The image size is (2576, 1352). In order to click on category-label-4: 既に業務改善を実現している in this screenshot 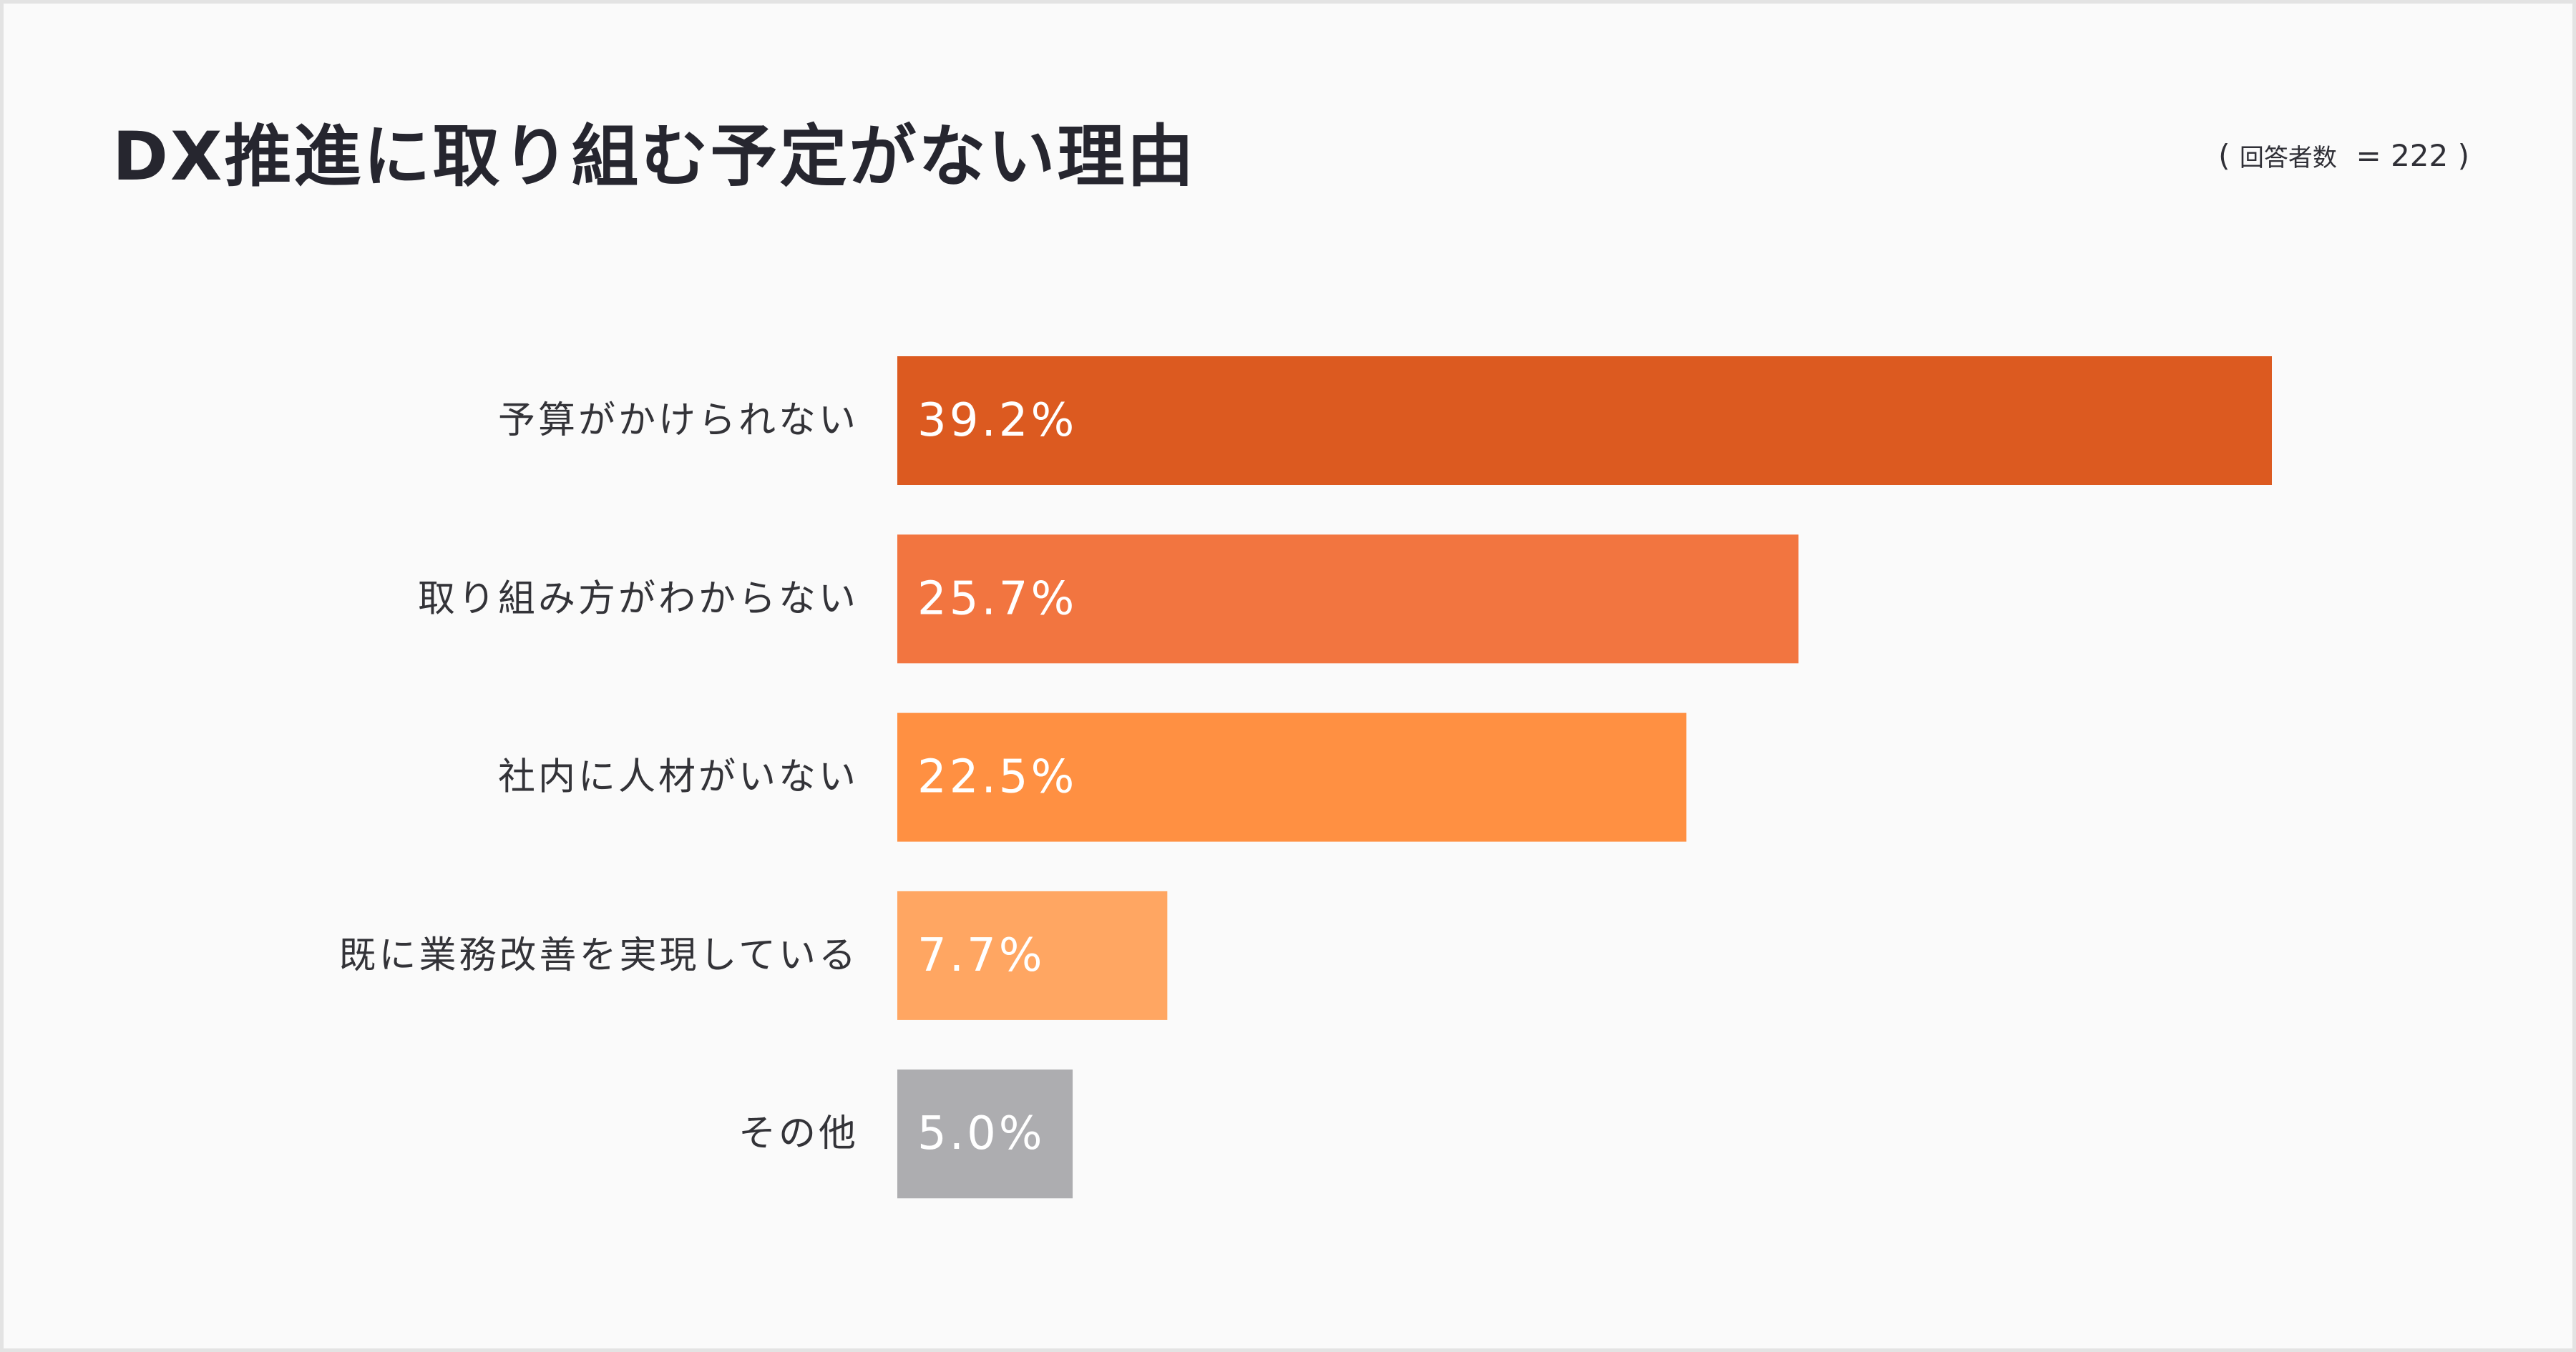, I will do `click(599, 956)`.